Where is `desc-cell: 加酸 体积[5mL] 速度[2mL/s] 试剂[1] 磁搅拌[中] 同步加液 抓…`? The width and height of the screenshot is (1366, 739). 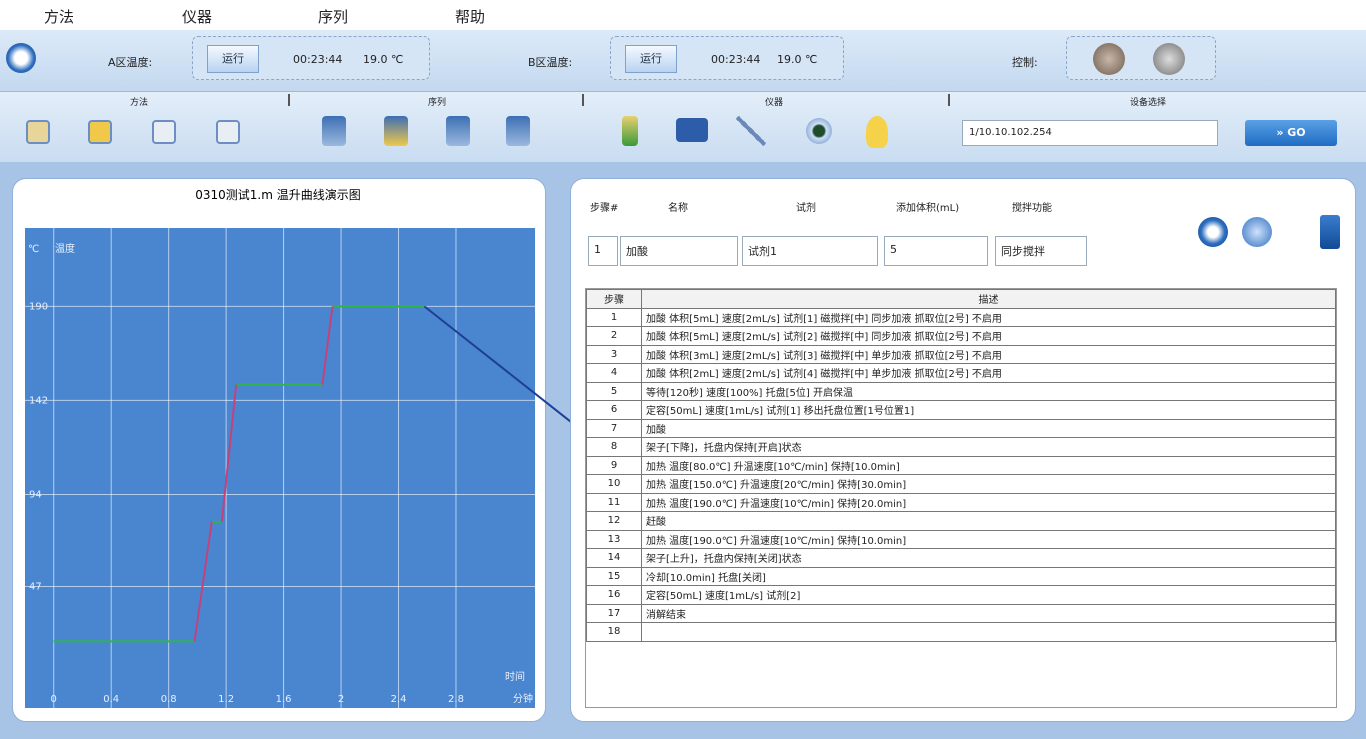
desc-cell: 加酸 体积[5mL] 速度[2mL/s] 试剂[1] 磁搅拌[中] 同步加液 抓… is located at coordinates (988, 317).